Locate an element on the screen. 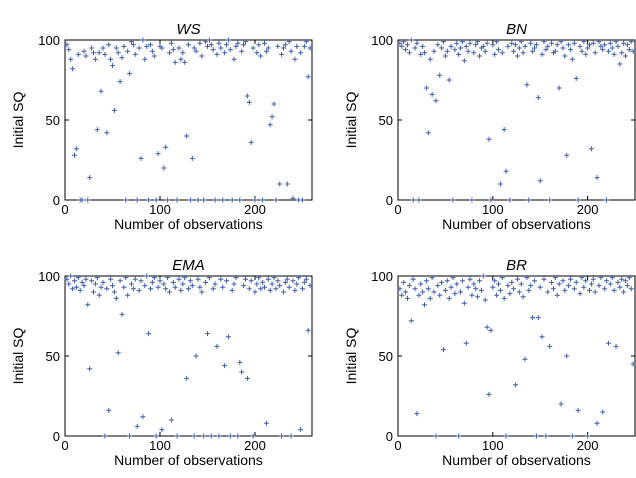 This screenshot has height=478, width=636. chart-title: WS is located at coordinates (188, 29).